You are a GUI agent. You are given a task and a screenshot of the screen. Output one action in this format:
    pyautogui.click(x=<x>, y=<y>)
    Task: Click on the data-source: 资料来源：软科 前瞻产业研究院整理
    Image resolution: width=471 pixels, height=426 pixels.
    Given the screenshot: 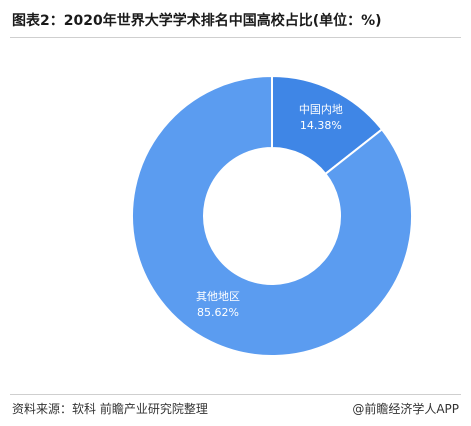 What is the action you would take?
    pyautogui.click(x=110, y=409)
    